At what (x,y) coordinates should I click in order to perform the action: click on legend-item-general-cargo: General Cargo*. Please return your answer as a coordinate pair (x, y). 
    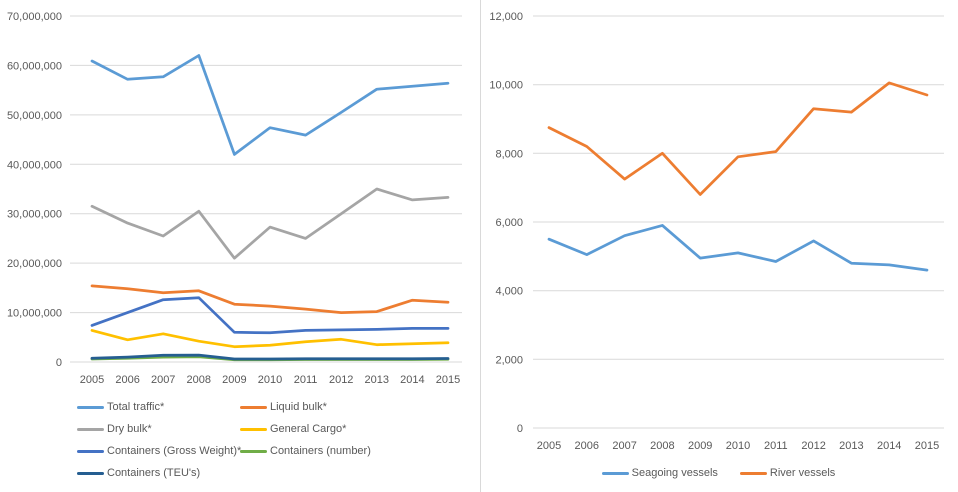
    Looking at the image, I should click on (353, 429).